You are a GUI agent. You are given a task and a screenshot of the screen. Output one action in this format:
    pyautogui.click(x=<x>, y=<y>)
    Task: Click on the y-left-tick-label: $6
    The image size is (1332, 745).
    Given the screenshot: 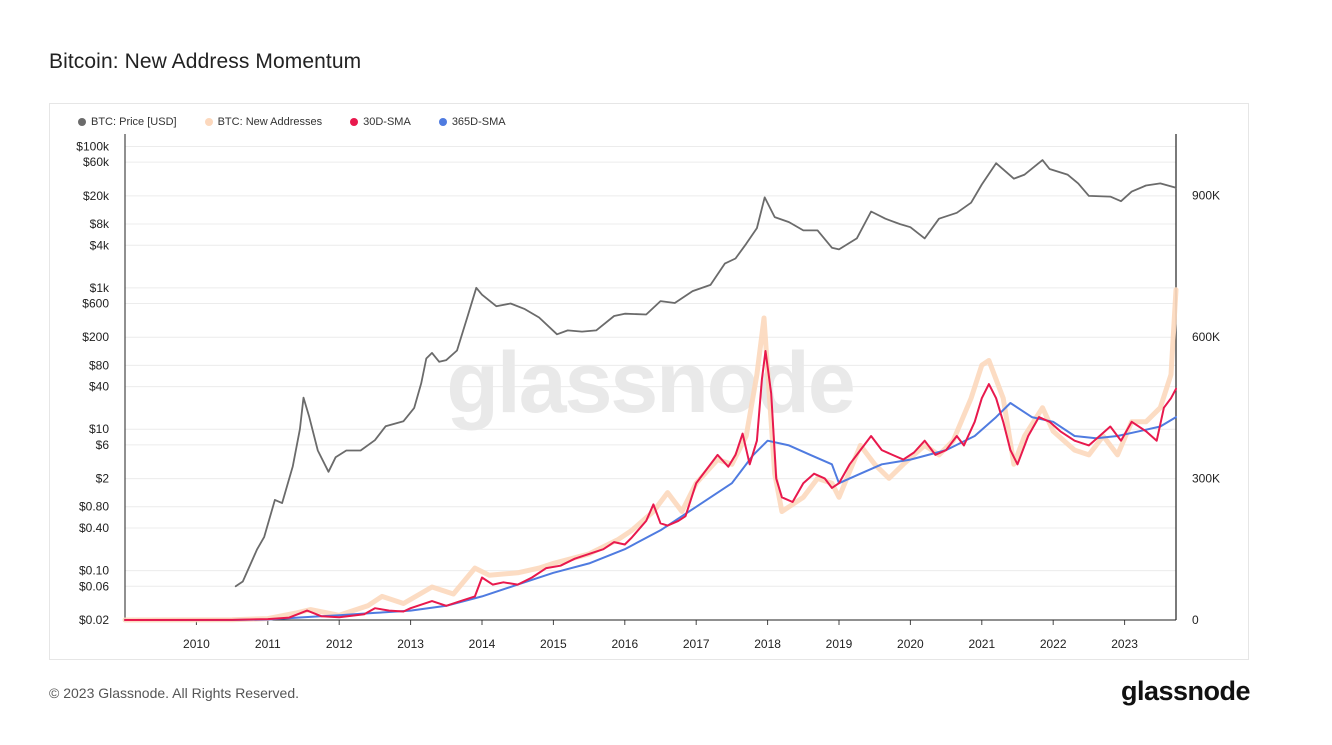 What is the action you would take?
    pyautogui.click(x=103, y=445)
    